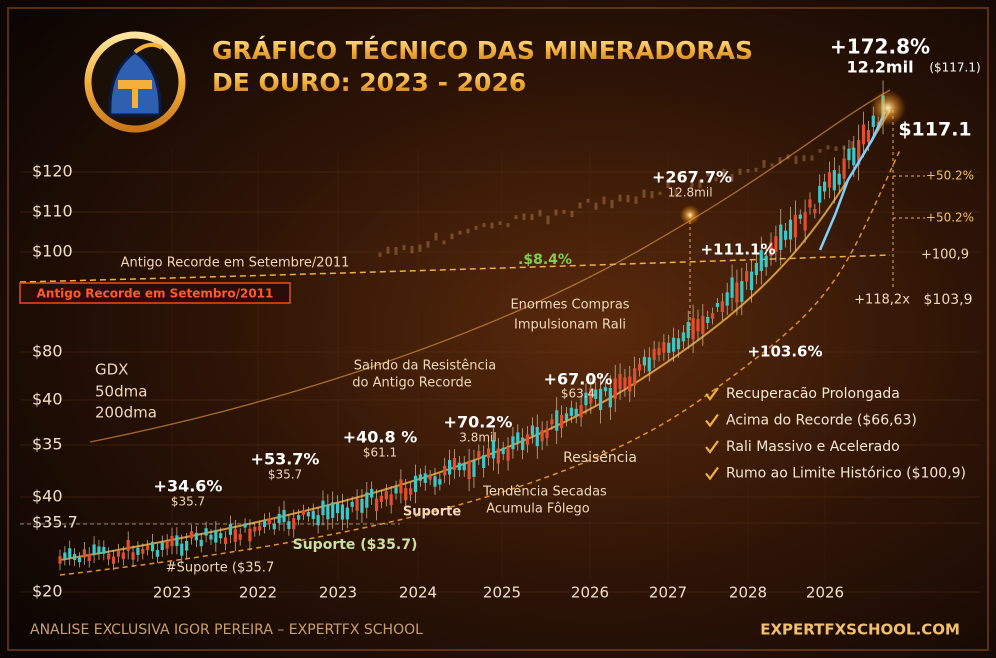 The image size is (996, 658). I want to click on annotation: +67.0%, so click(578, 379).